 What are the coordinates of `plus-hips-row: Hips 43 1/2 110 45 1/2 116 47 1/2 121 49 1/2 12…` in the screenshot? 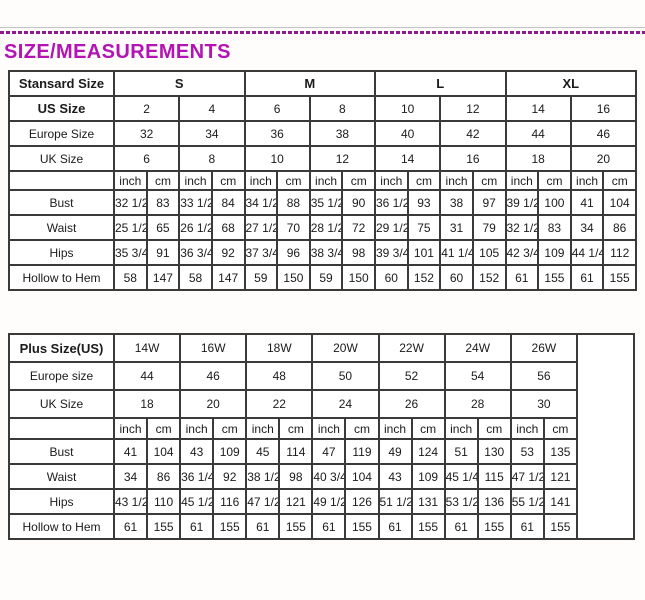 It's located at (293, 501).